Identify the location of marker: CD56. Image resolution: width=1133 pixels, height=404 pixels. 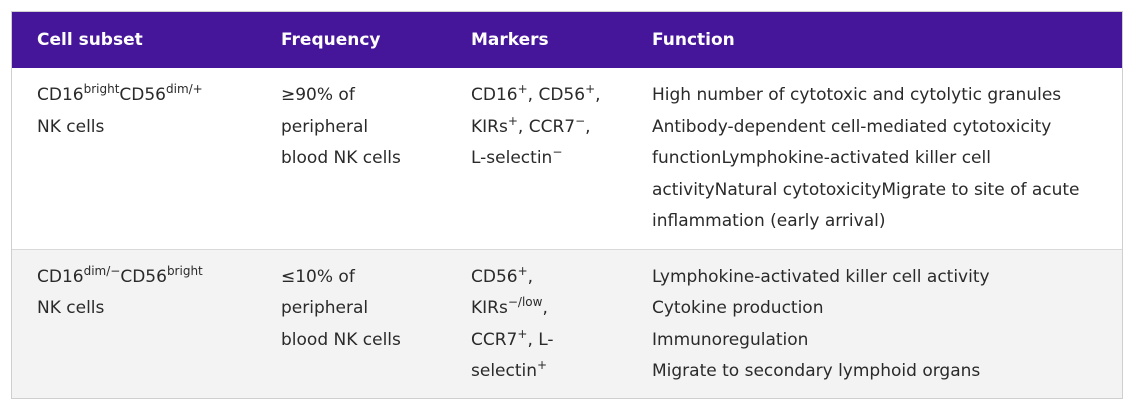
(494, 276).